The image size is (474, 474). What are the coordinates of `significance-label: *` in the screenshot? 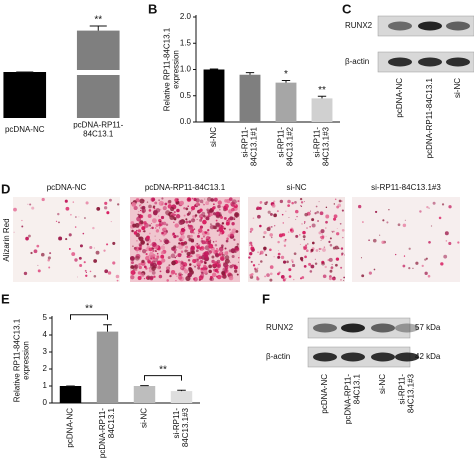 It's located at (286, 74).